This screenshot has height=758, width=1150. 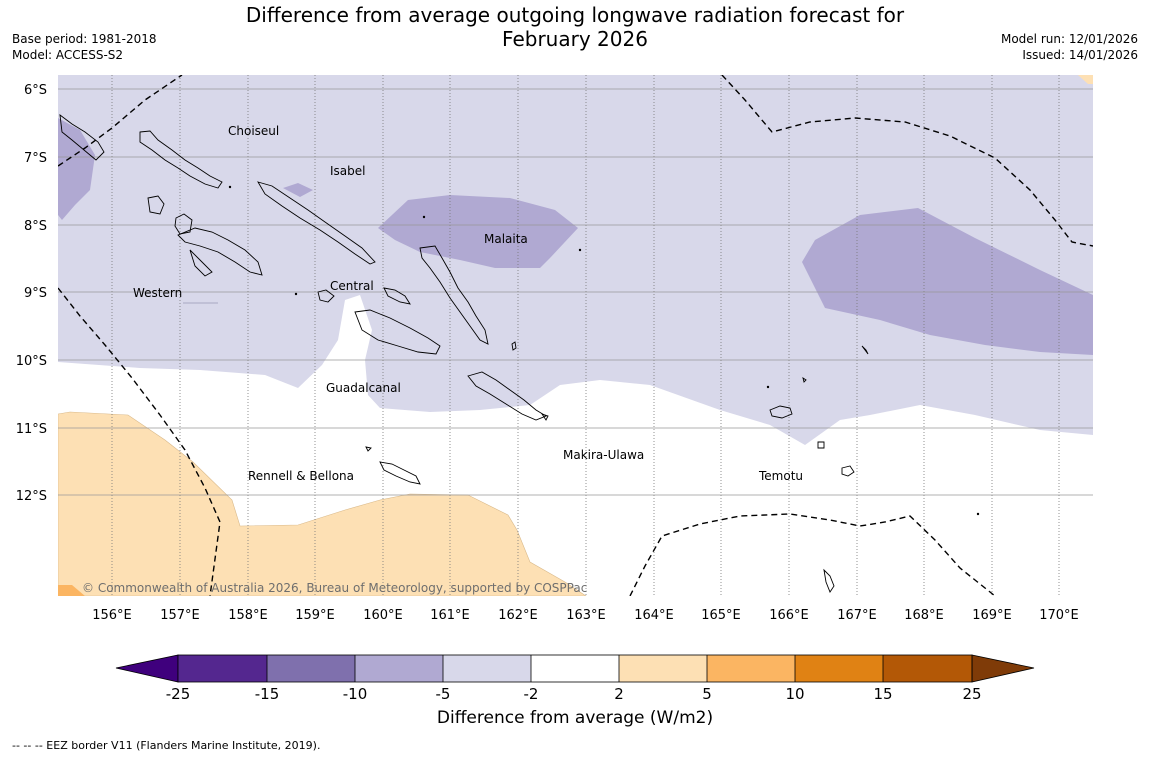 What do you see at coordinates (947, 281) in the screenshot?
I see `anomaly-zone-east` at bounding box center [947, 281].